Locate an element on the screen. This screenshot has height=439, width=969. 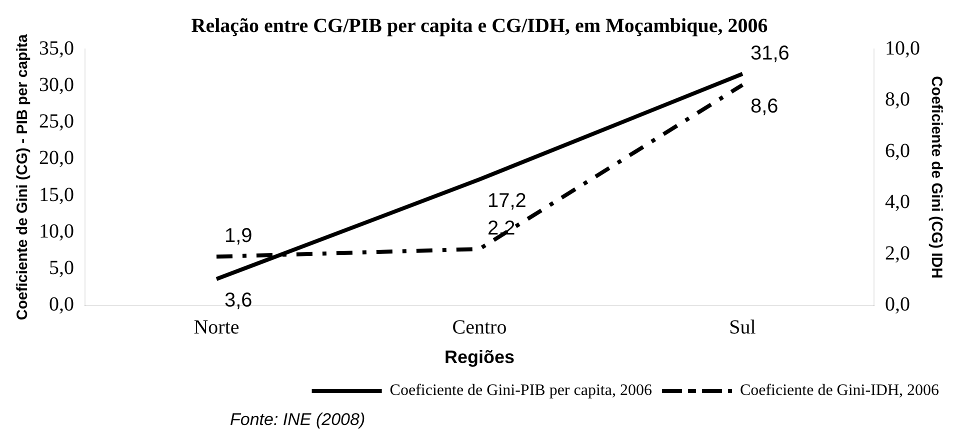
x-axis-title: Regiões is located at coordinates (479, 357).